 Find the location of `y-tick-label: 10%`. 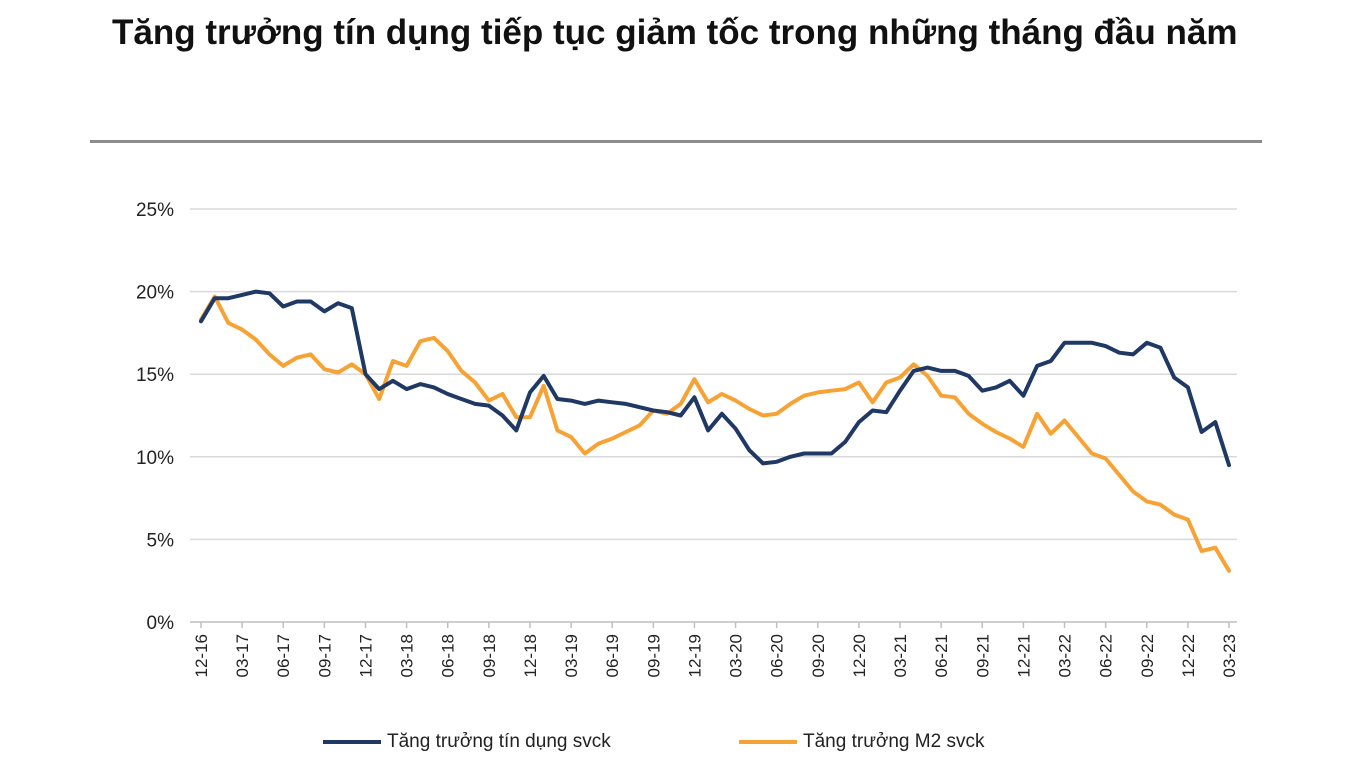

y-tick-label: 10% is located at coordinates (155, 458).